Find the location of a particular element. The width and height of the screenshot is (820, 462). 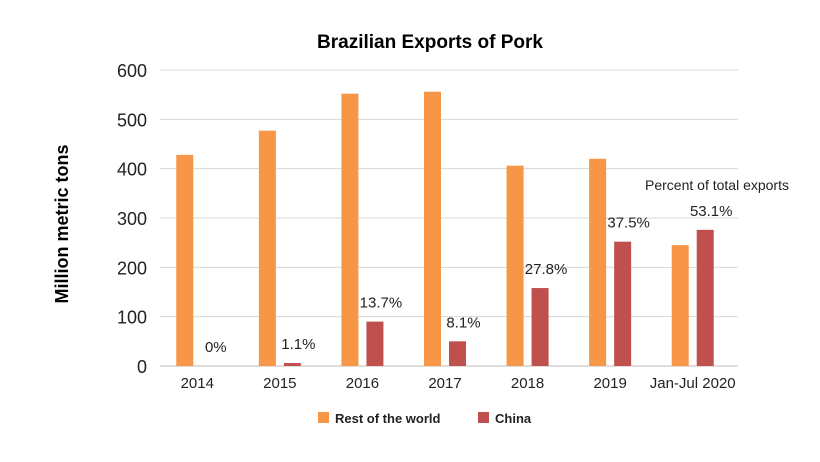

chart-title: Brazilian Exports of Pork is located at coordinates (430, 42).